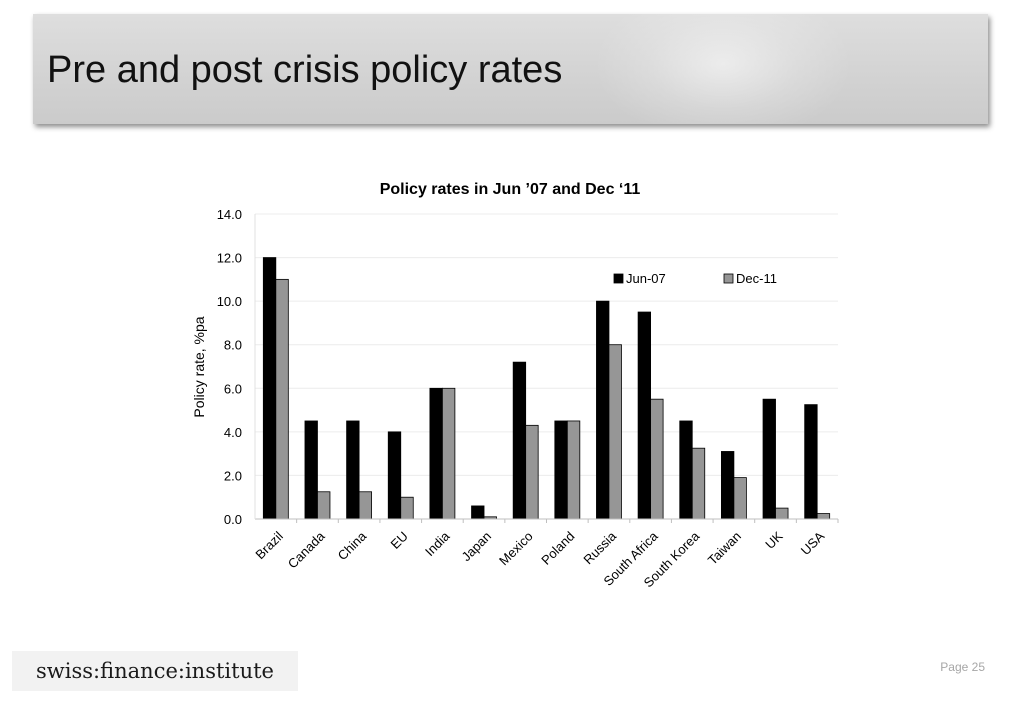 The image size is (1023, 708). I want to click on y-tick-label: 0.0, so click(233, 519).